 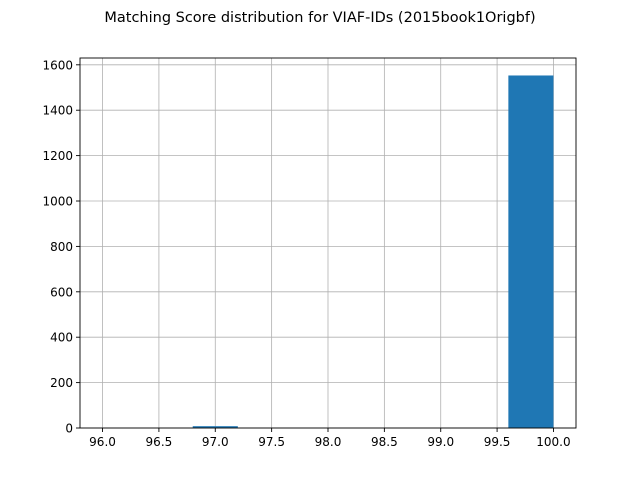 I want to click on y-tick-label: 1200, so click(x=57, y=156).